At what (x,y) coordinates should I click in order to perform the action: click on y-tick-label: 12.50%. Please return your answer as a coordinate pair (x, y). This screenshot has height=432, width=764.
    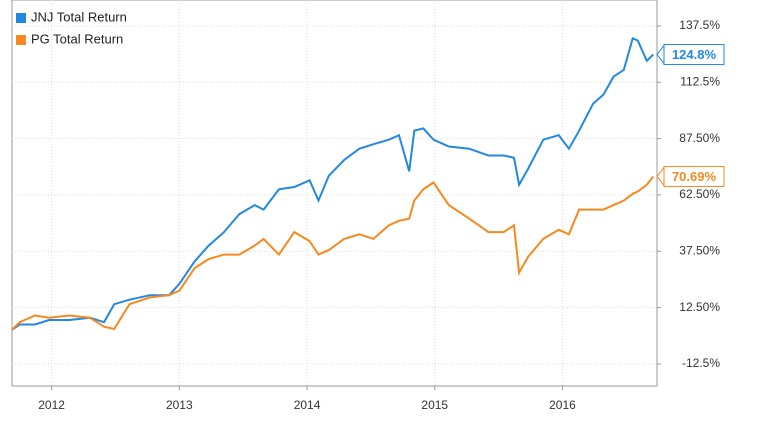
    Looking at the image, I should click on (699, 307).